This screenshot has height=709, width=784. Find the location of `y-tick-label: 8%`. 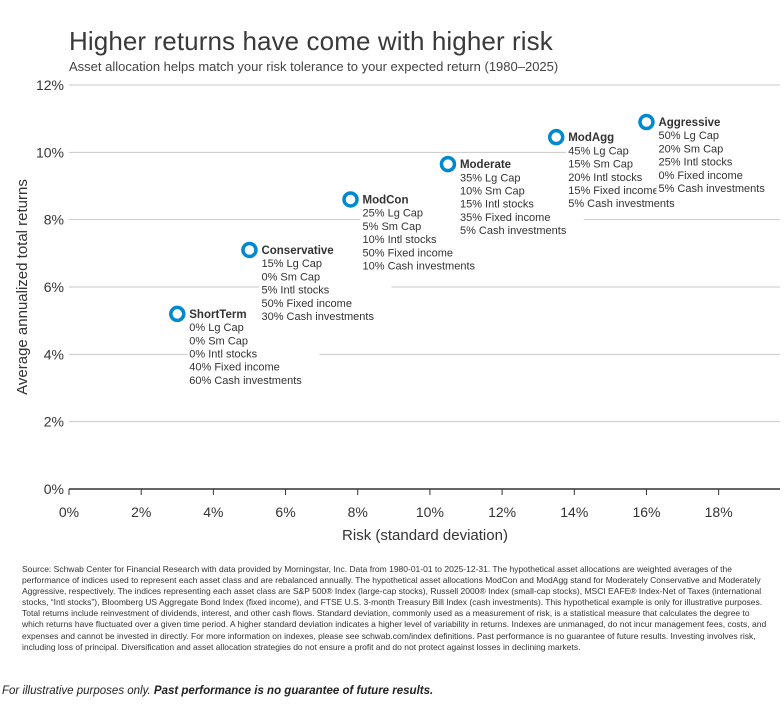

y-tick-label: 8% is located at coordinates (54, 220).